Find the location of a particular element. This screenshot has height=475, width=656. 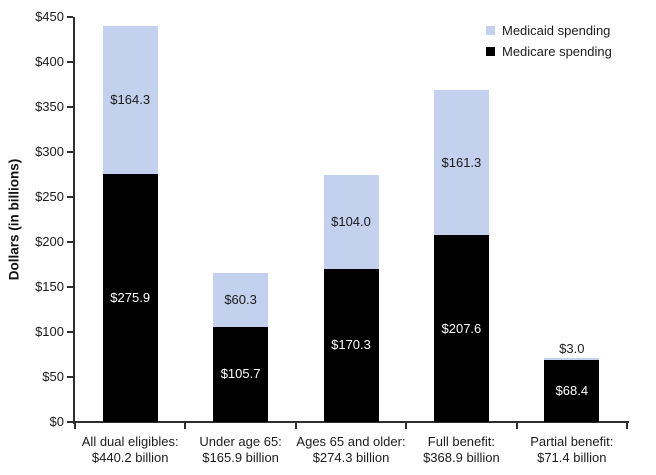

y-tick-label: $350 is located at coordinates (49, 106).